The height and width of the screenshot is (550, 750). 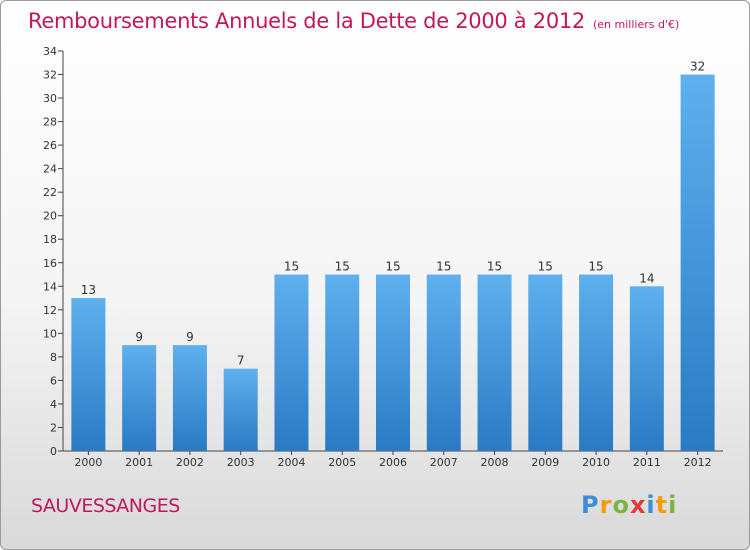 I want to click on y-tick-label: 26, so click(x=50, y=145).